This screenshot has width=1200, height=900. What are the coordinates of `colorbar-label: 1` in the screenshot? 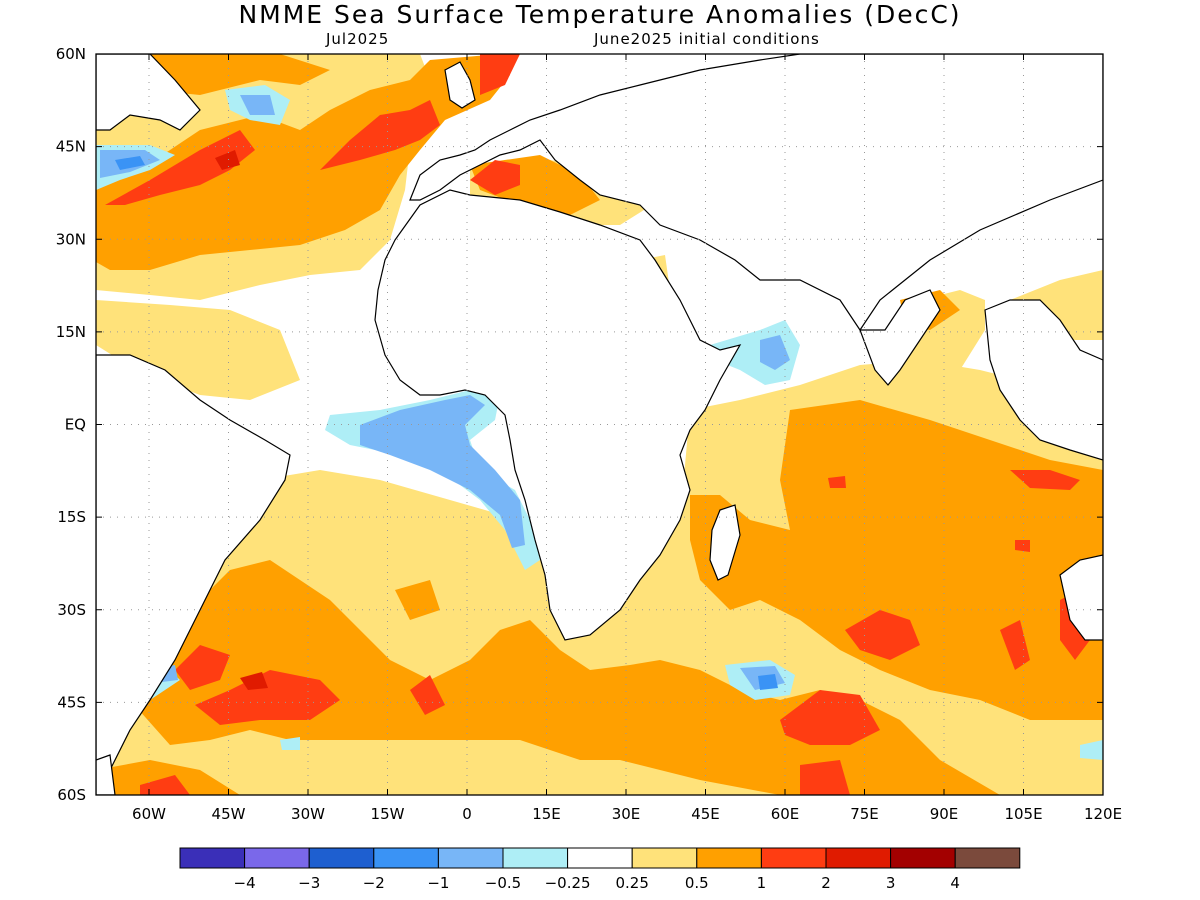 It's located at (762, 883).